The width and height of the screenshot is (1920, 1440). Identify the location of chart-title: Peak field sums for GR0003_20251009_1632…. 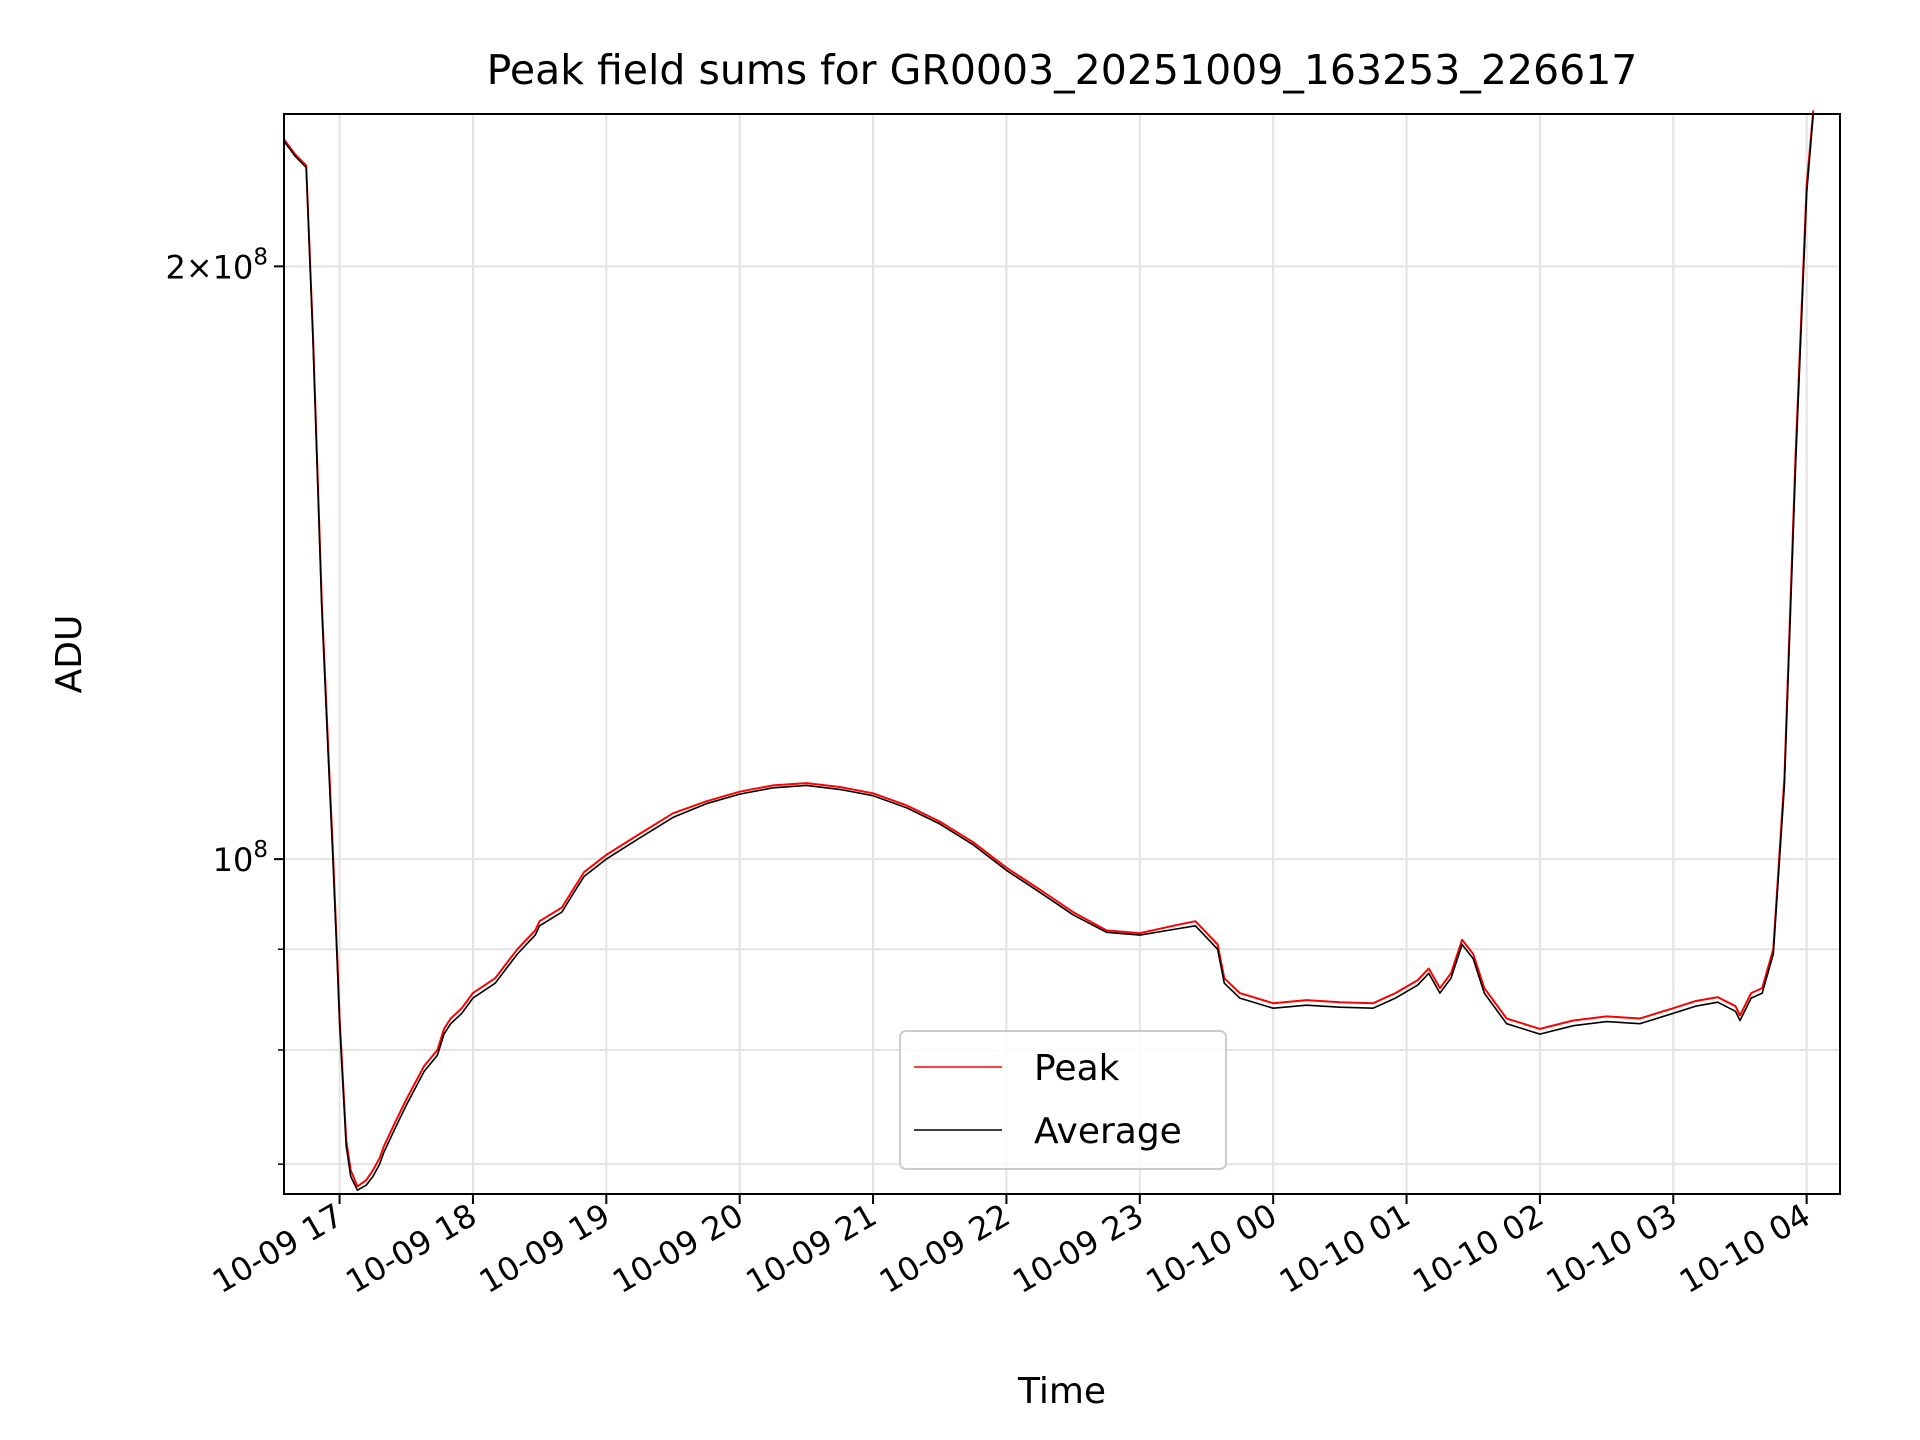
(1062, 70).